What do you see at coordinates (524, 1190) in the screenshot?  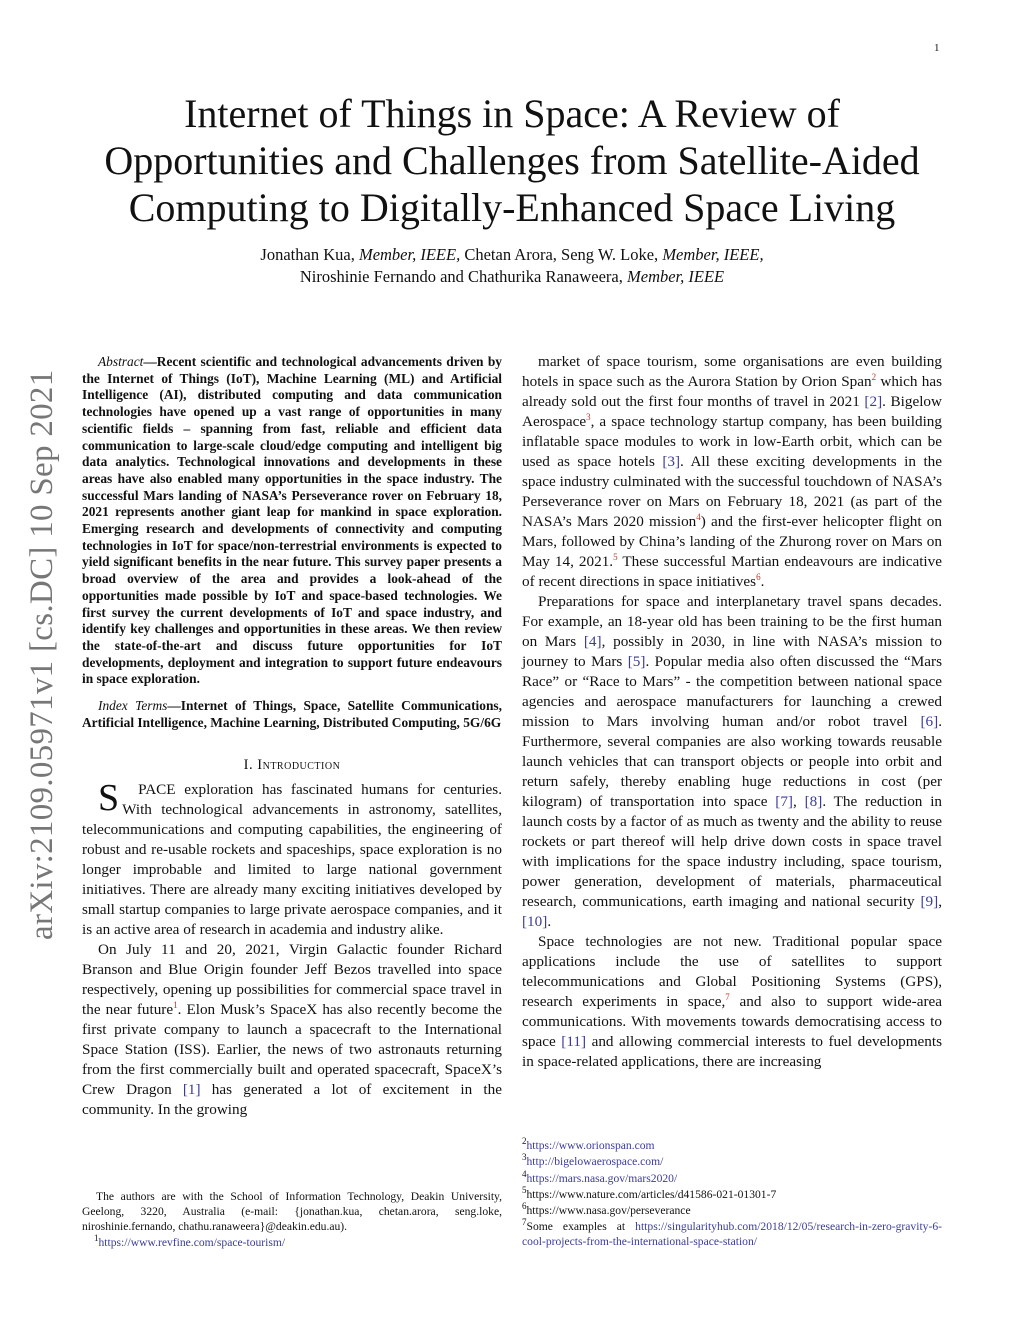 I see `footnote-number: 5` at bounding box center [524, 1190].